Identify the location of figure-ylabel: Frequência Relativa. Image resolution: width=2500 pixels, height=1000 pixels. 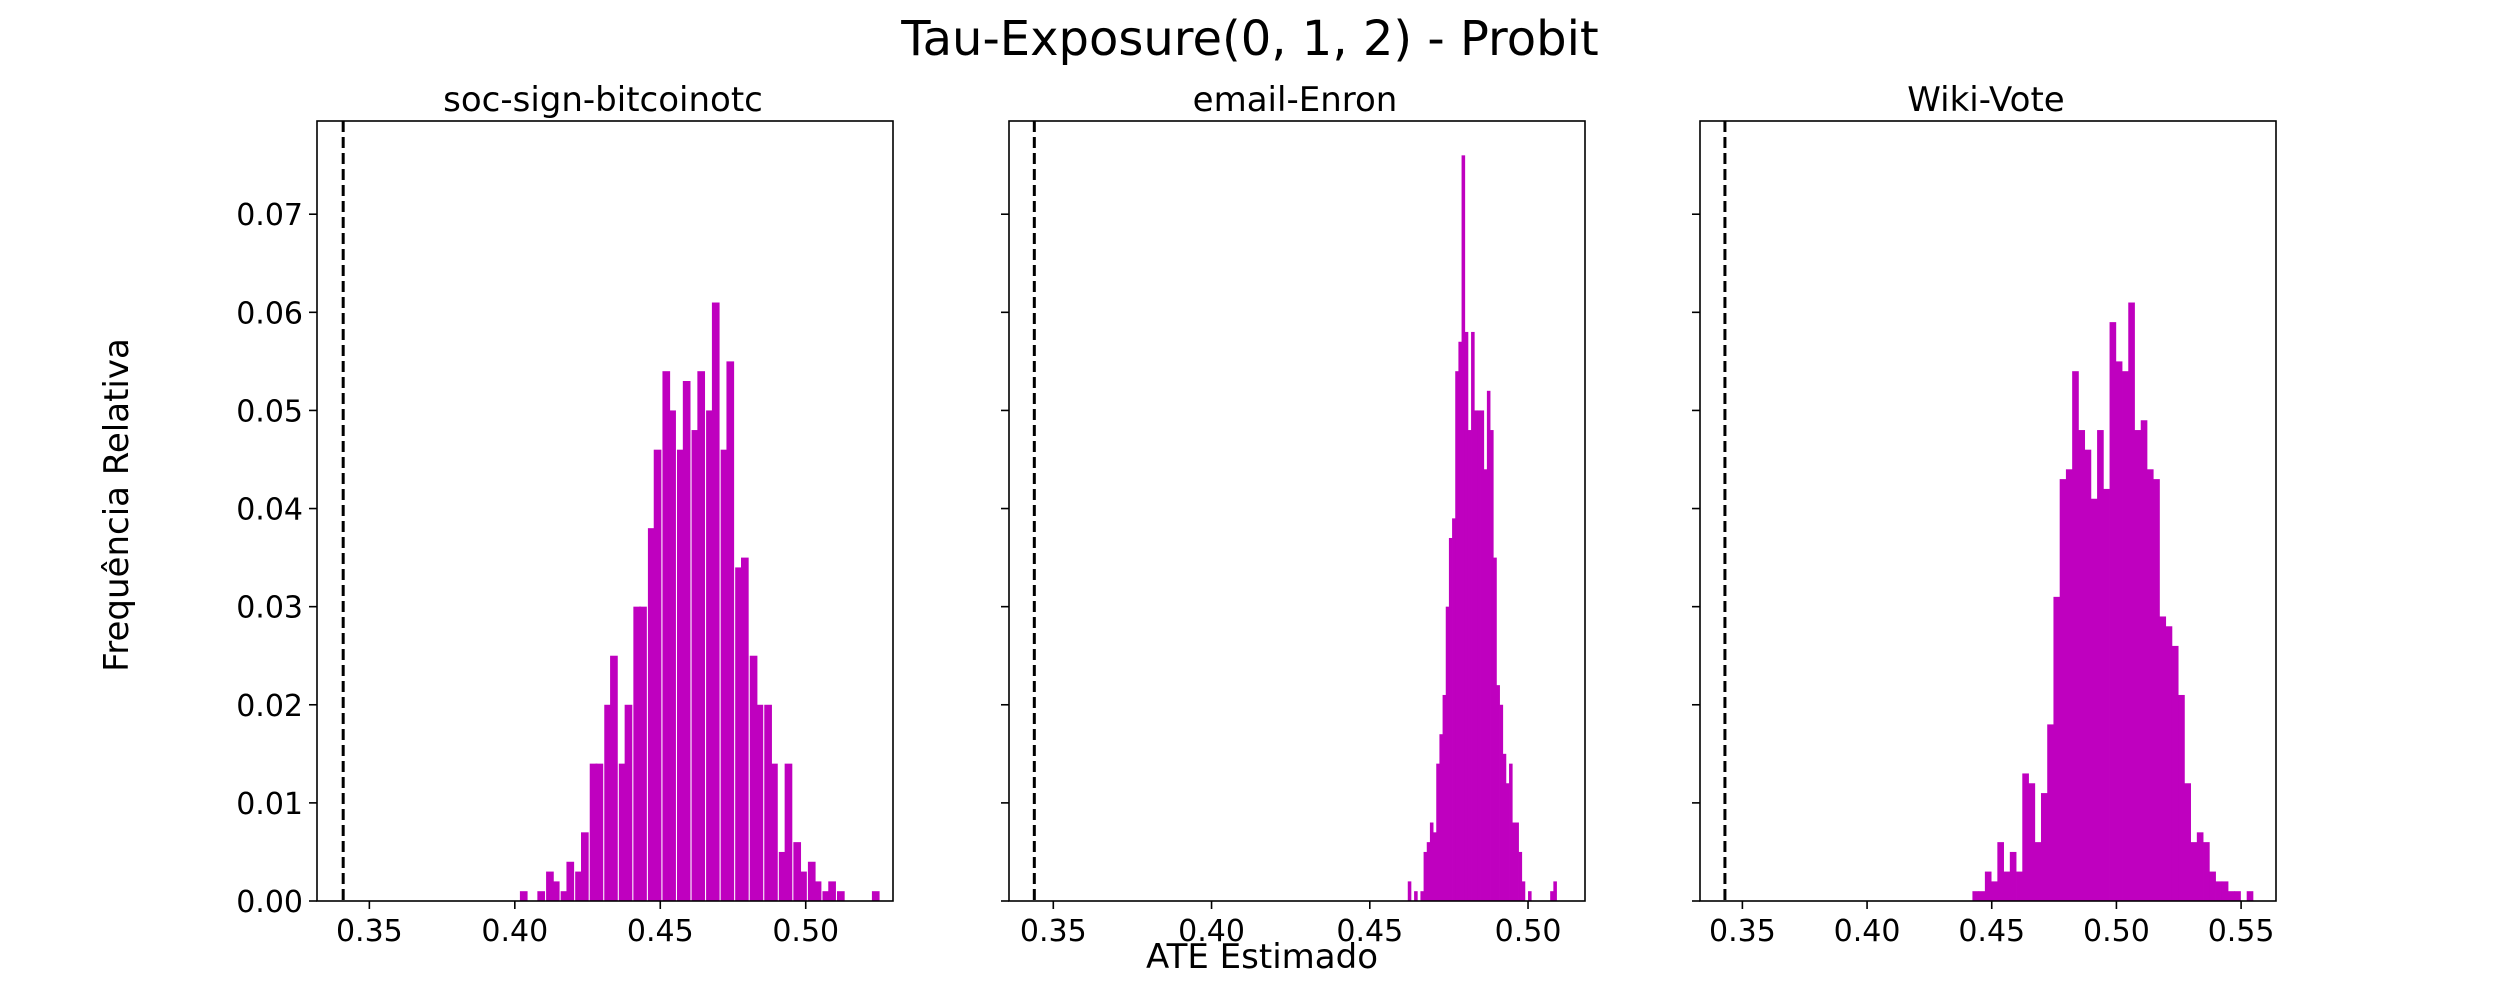
(117, 505).